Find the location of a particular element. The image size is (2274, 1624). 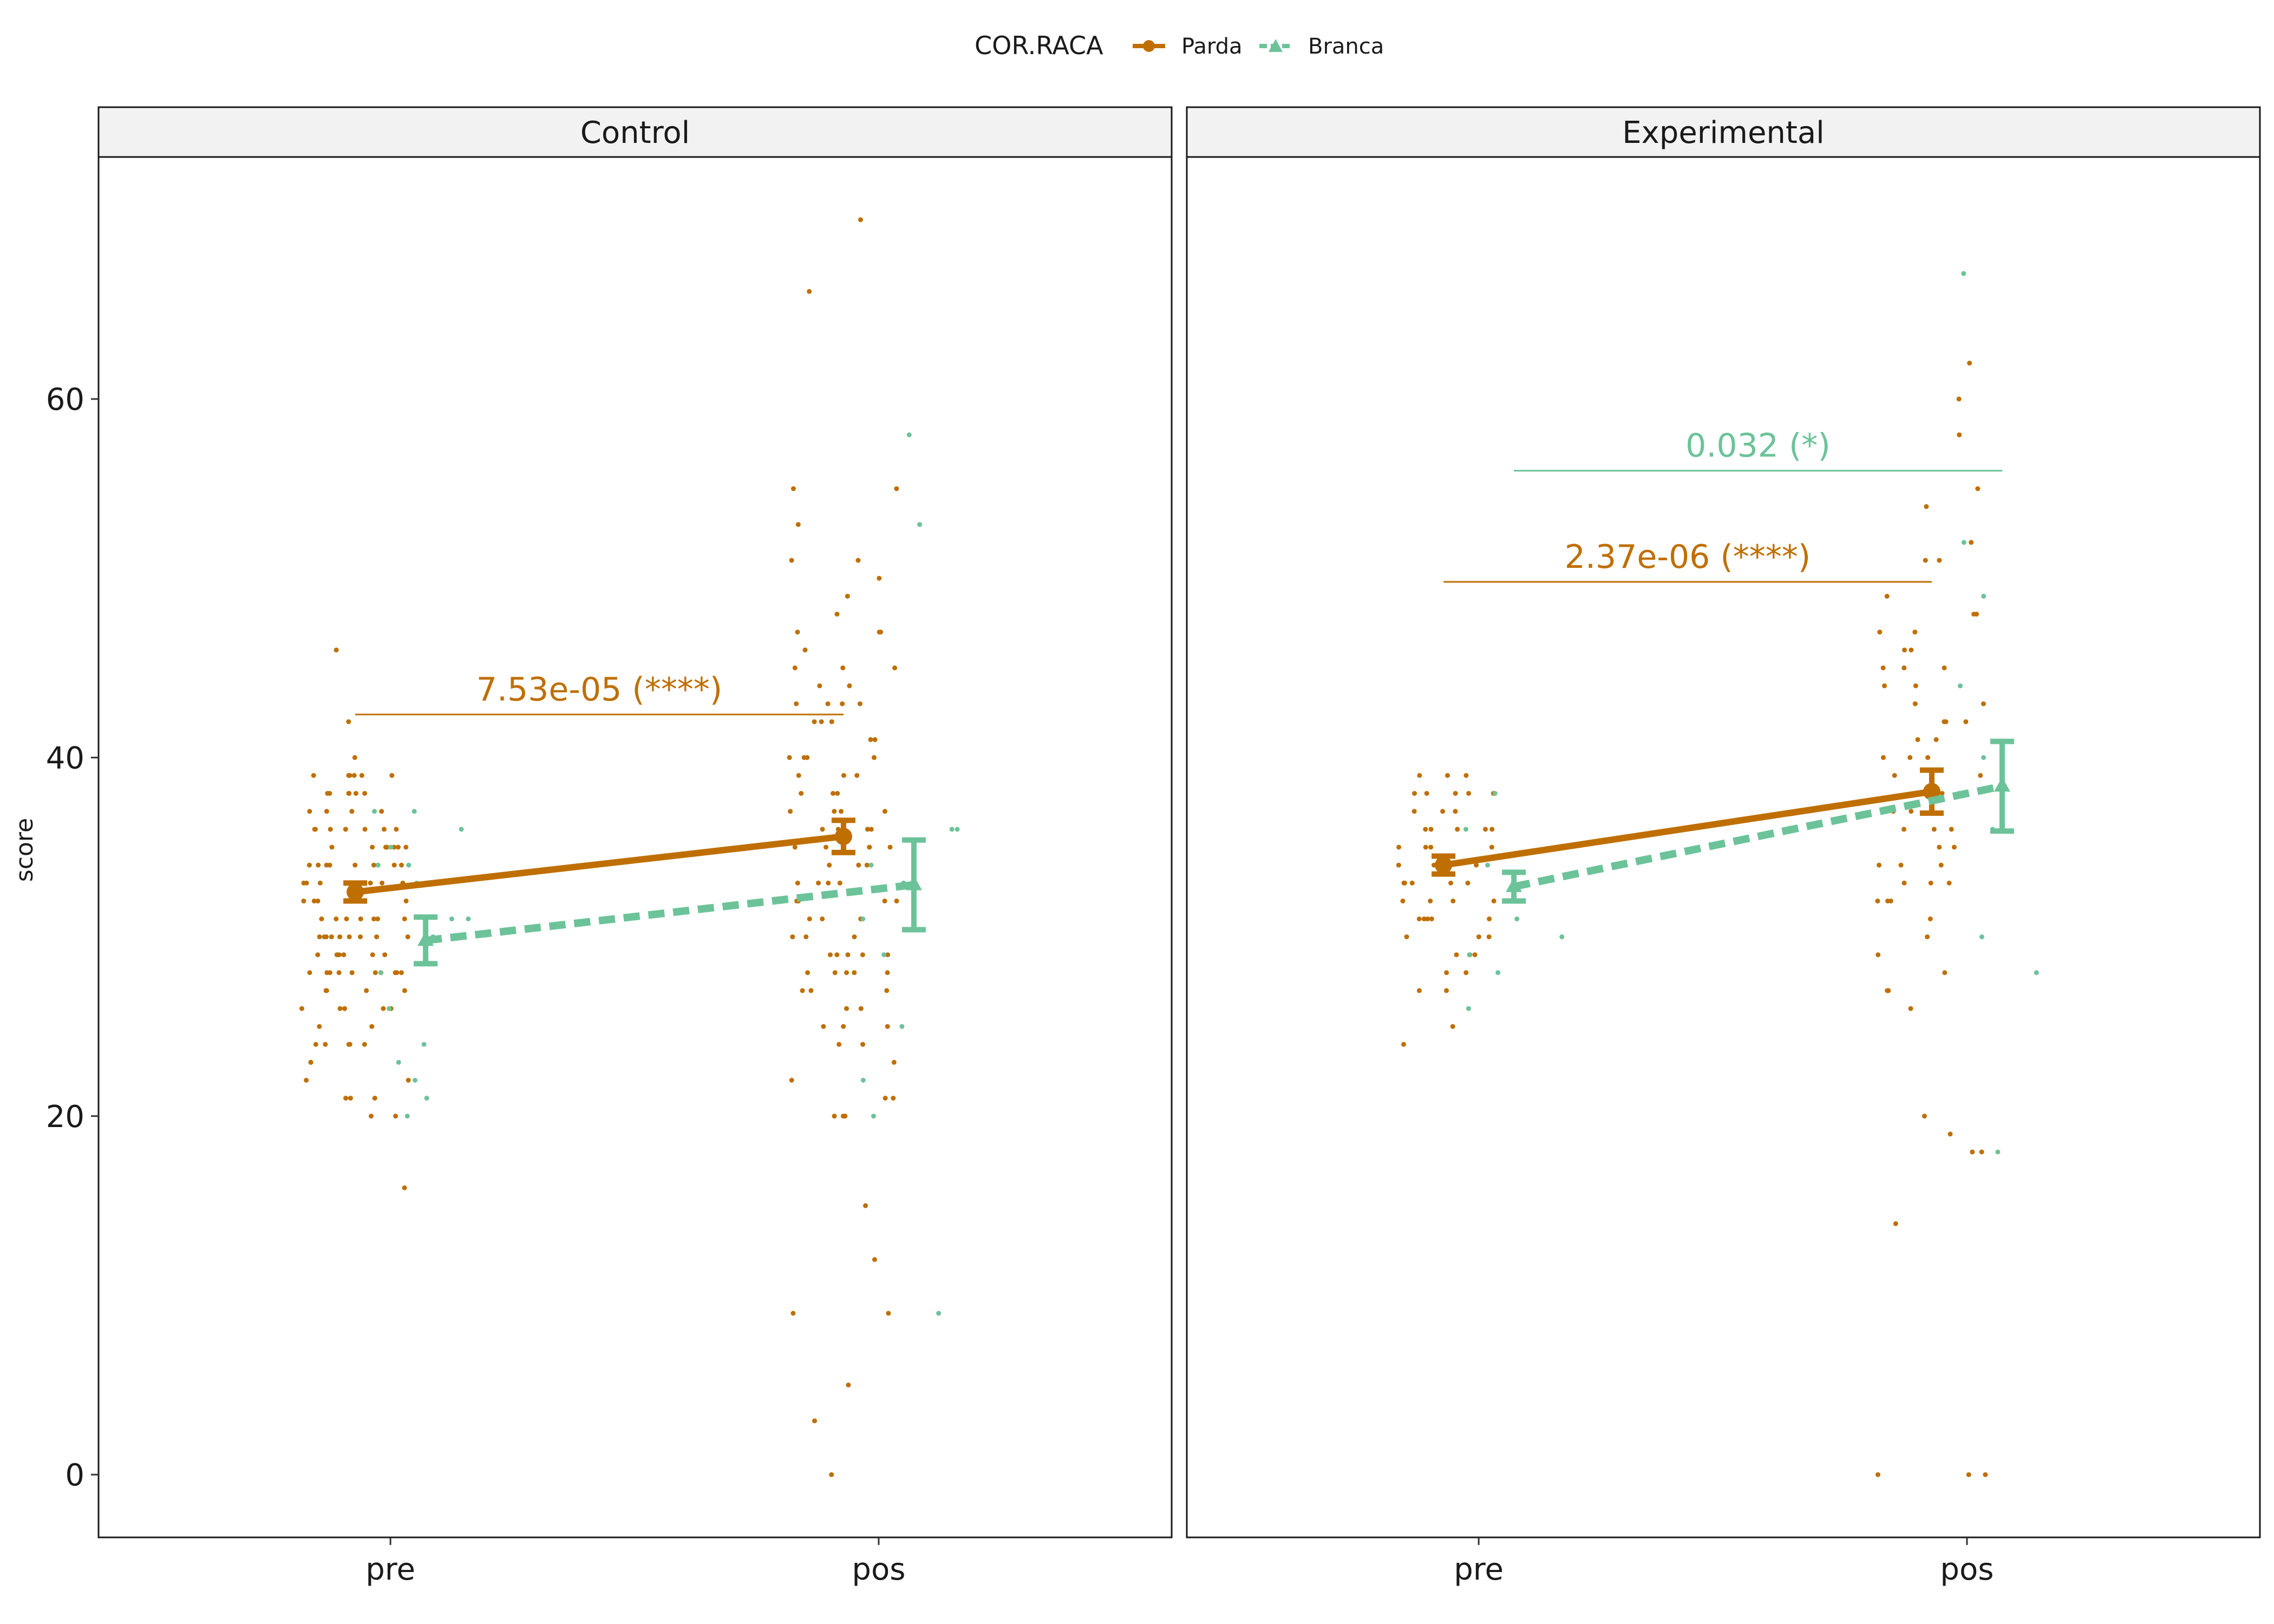

y-tick-label: 40 is located at coordinates (65, 758).